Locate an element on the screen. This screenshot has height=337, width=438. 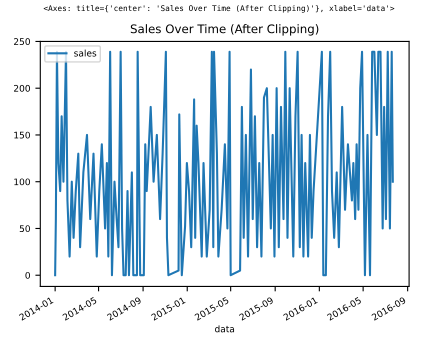
y-tick-label: 250 is located at coordinates (22, 42).